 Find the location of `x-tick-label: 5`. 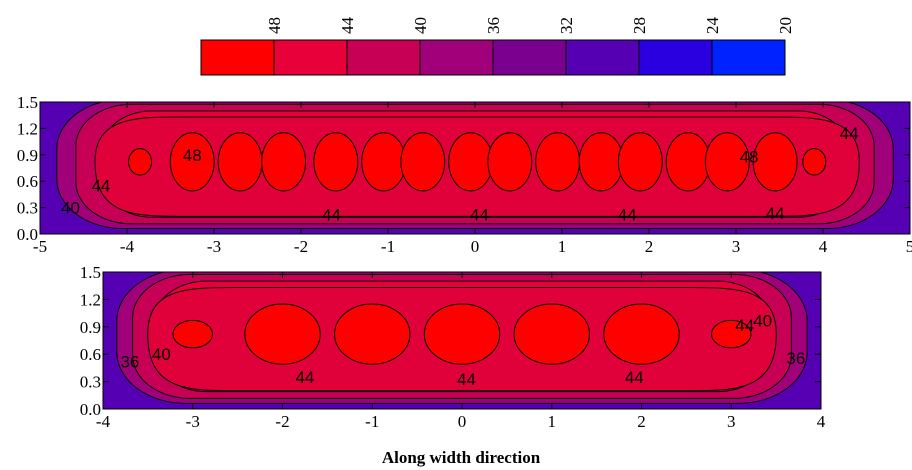

x-tick-label: 5 is located at coordinates (909, 246).